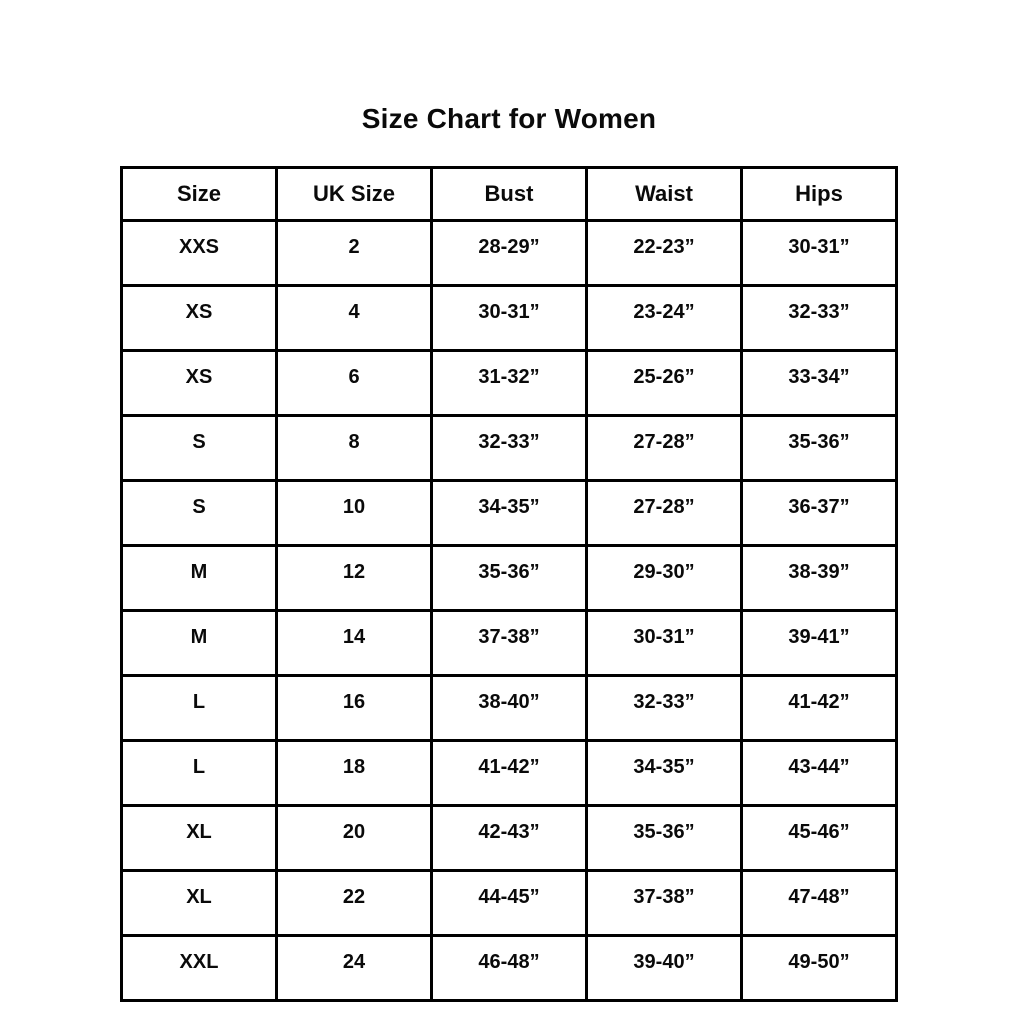  What do you see at coordinates (354, 968) in the screenshot?
I see `cell-uk: 24` at bounding box center [354, 968].